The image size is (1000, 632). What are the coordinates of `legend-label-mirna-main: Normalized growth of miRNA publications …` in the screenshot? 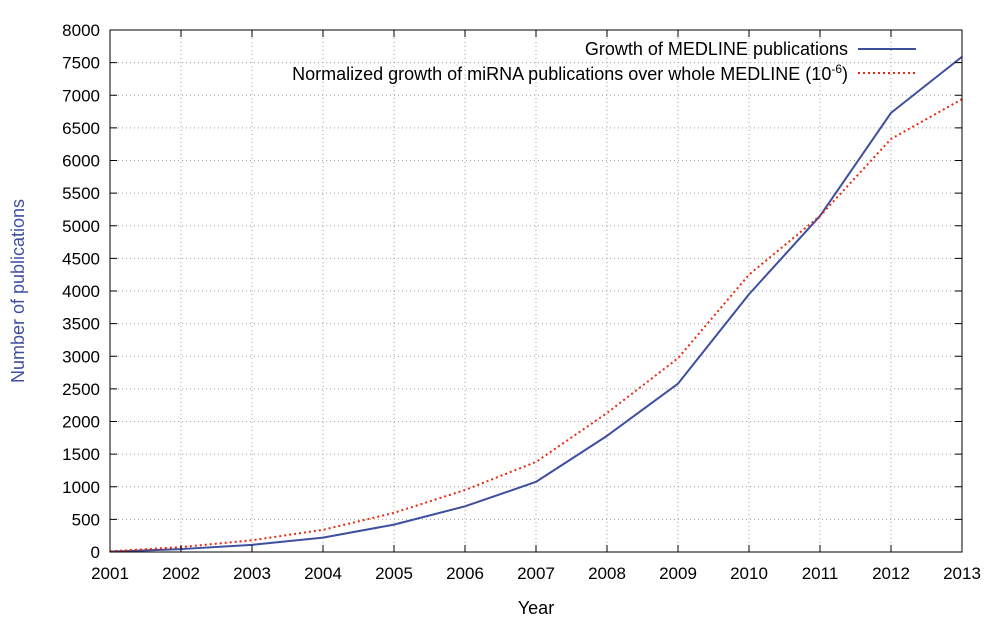 It's located at (561, 74).